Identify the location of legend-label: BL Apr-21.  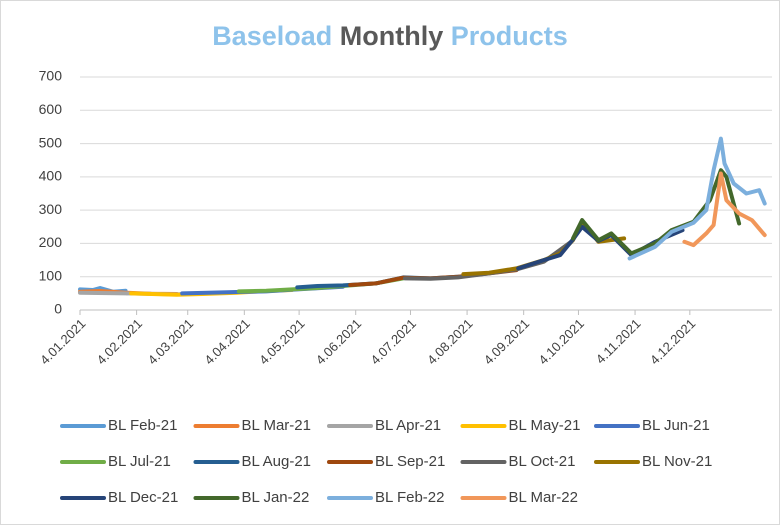
(408, 425).